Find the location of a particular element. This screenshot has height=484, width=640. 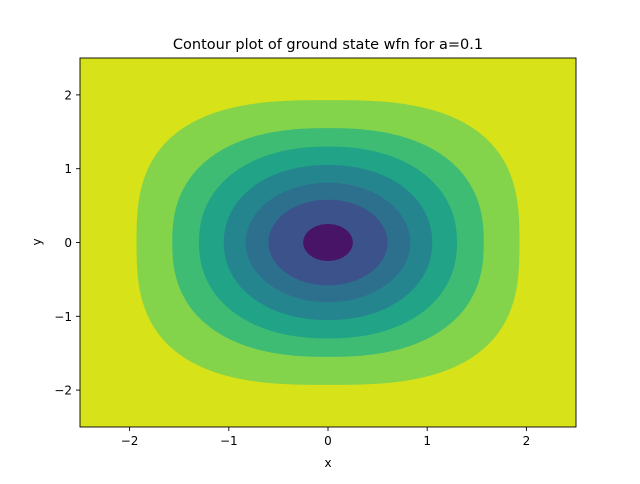

y-tick-label: 0 is located at coordinates (68, 243).